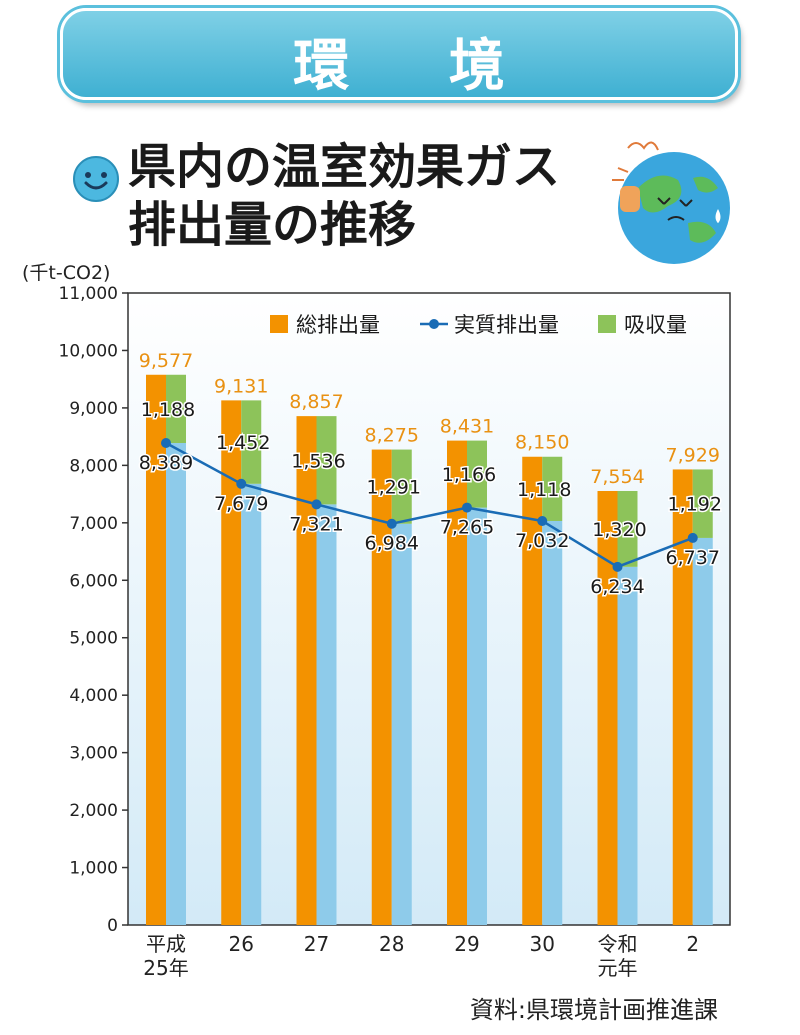 This screenshot has height=1035, width=800. Describe the element at coordinates (93, 754) in the screenshot. I see `y-tick-label: 3,000` at that location.